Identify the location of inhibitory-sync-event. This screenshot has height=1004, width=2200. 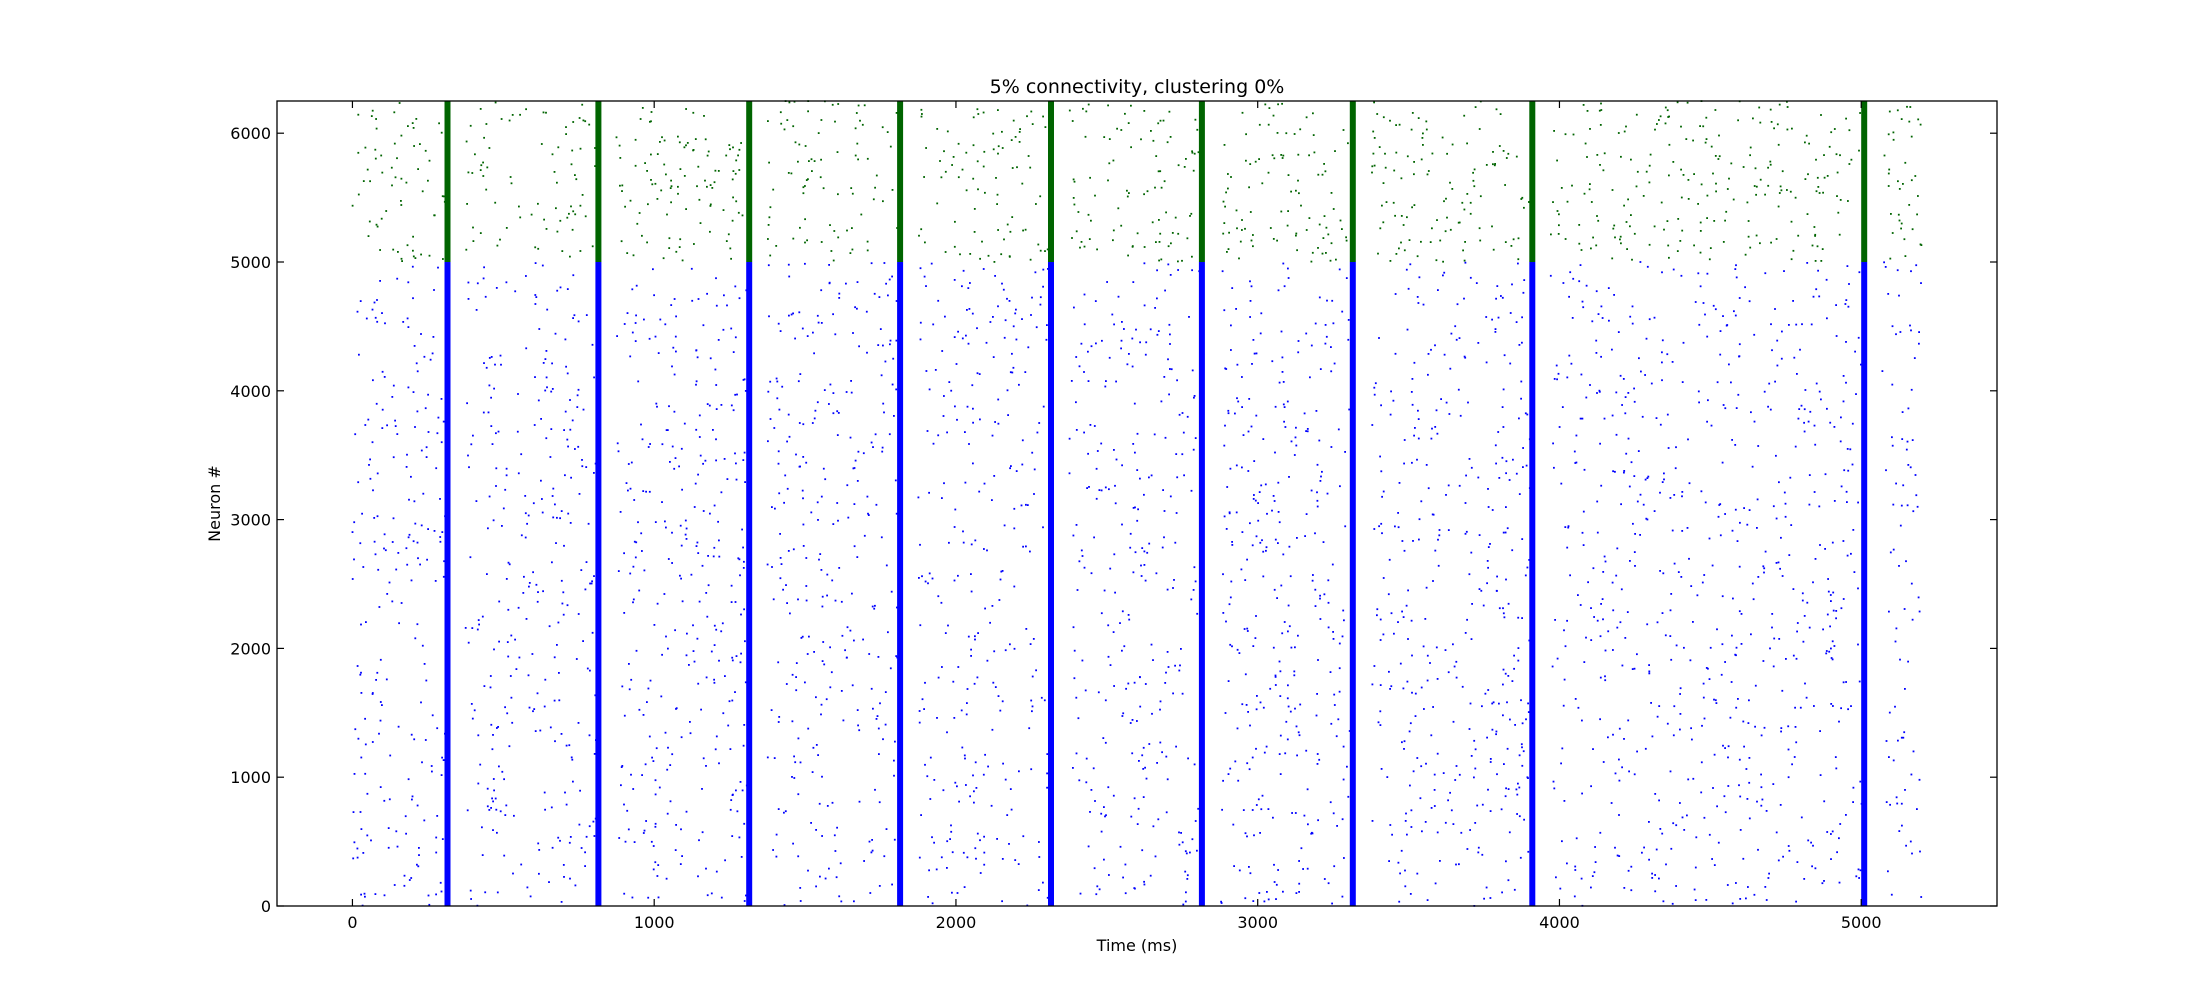
(1201, 181).